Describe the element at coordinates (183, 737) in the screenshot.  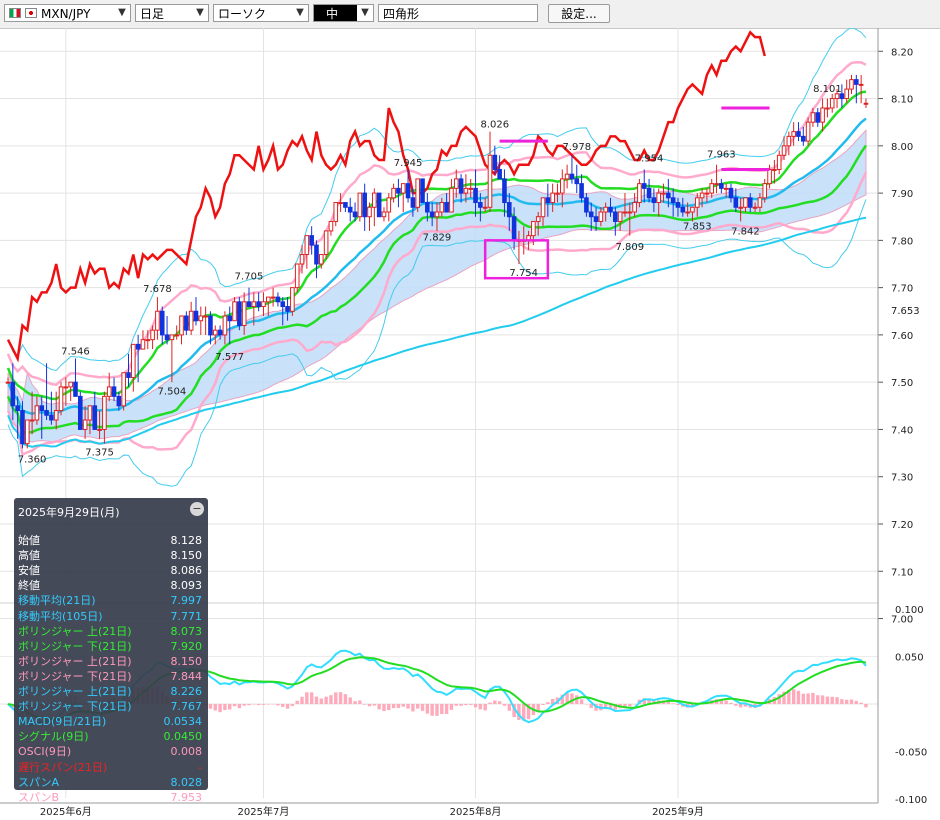
I see `info-row-value: 0.0450` at that location.